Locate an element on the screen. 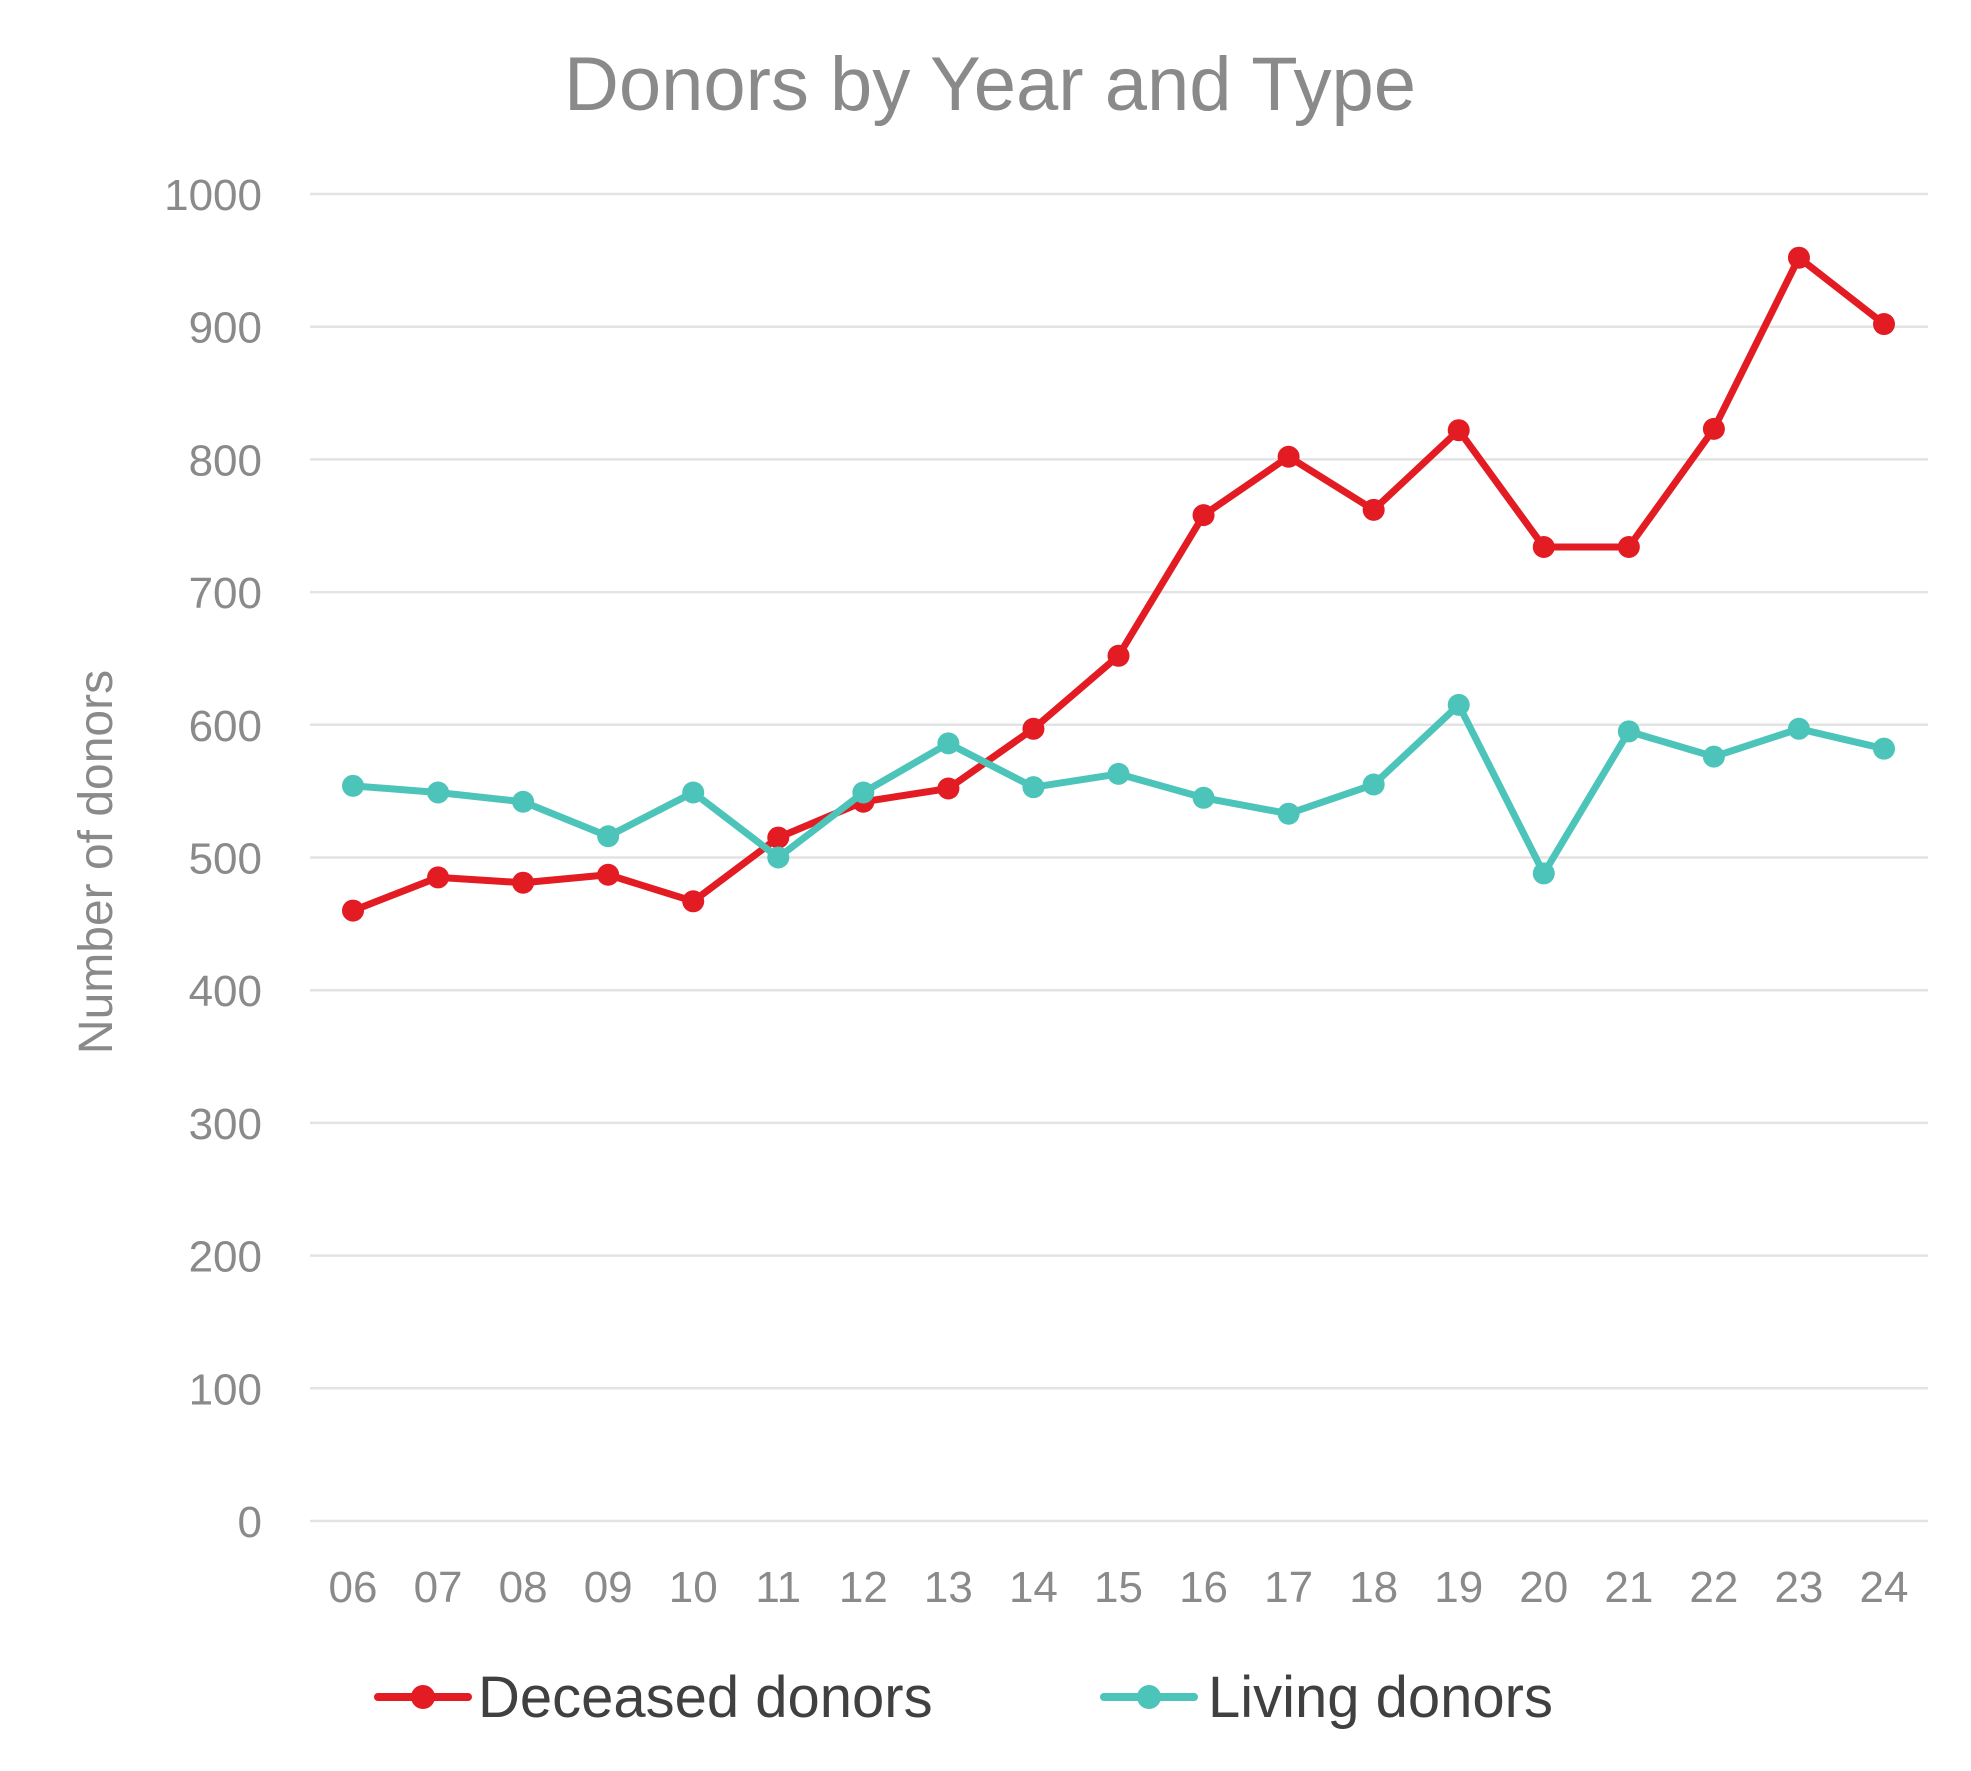 This screenshot has height=1771, width=1971. y-tick-label: 800 is located at coordinates (225, 460).